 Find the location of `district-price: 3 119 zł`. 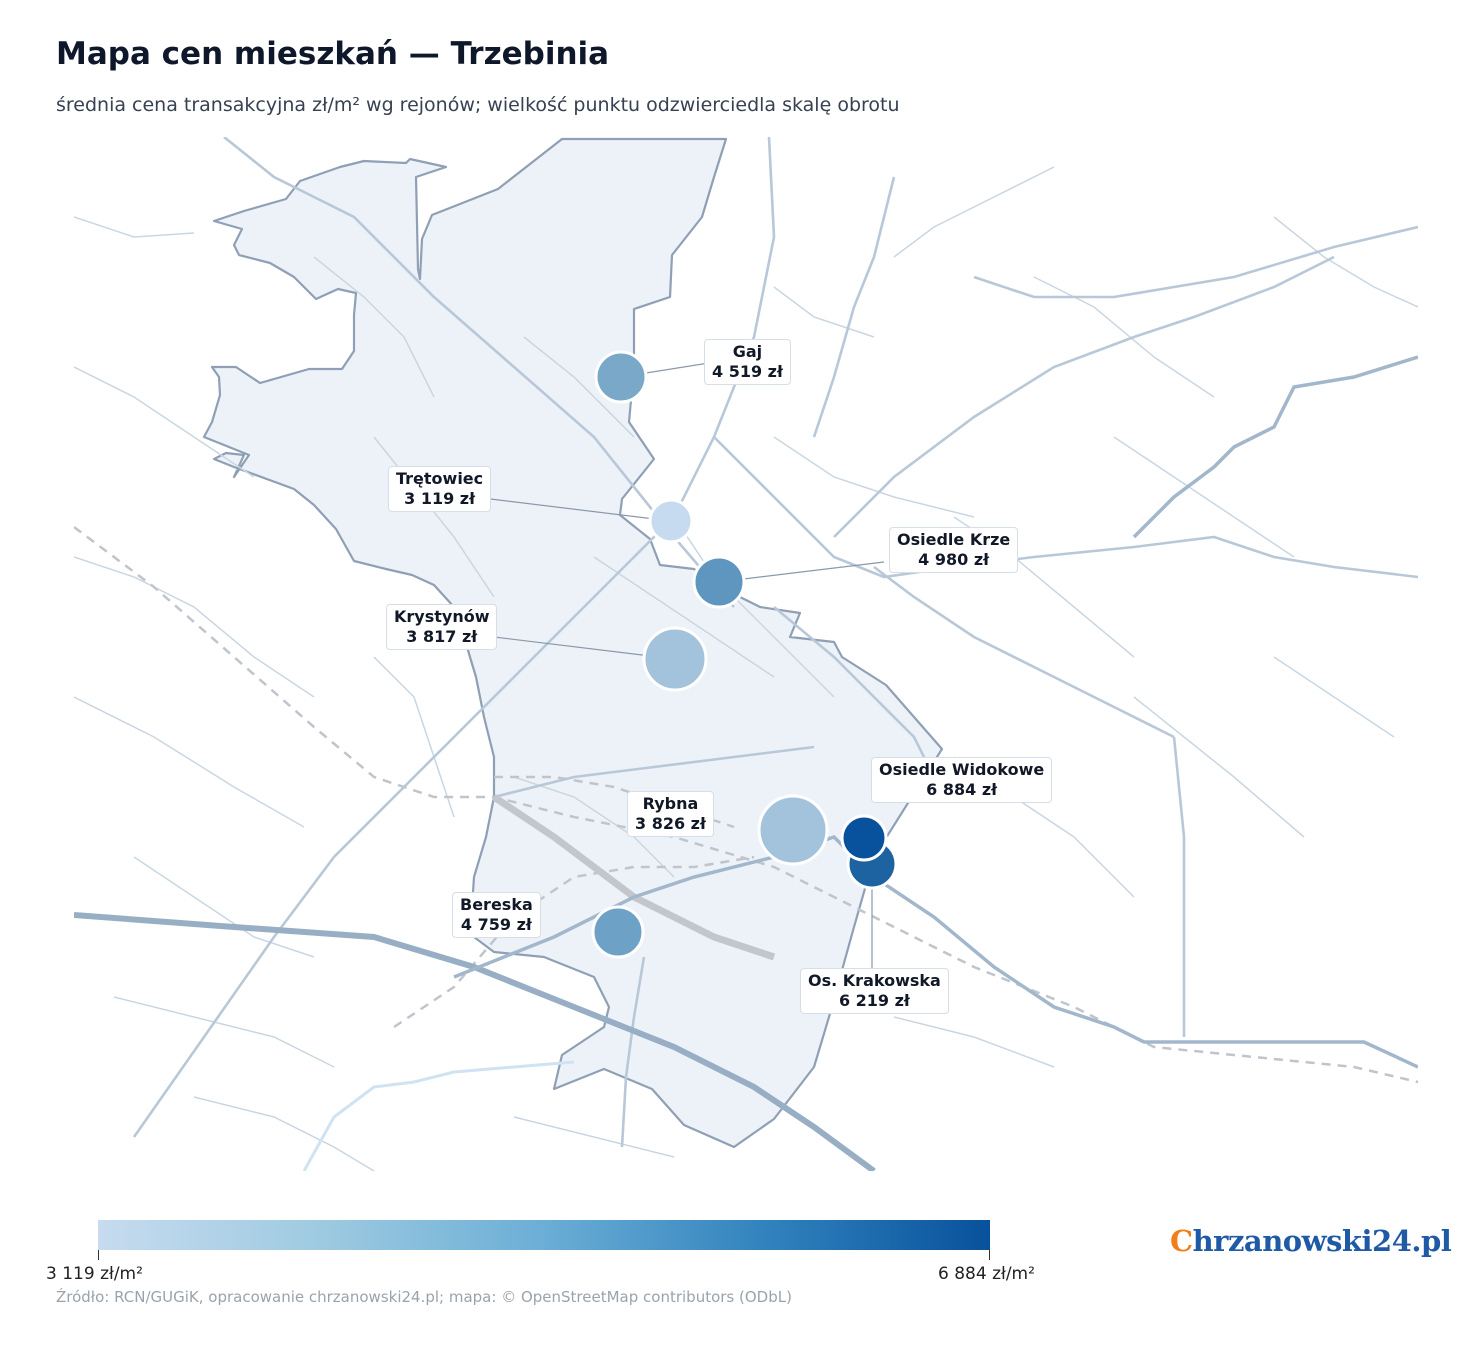

district-price: 3 119 zł is located at coordinates (440, 498).